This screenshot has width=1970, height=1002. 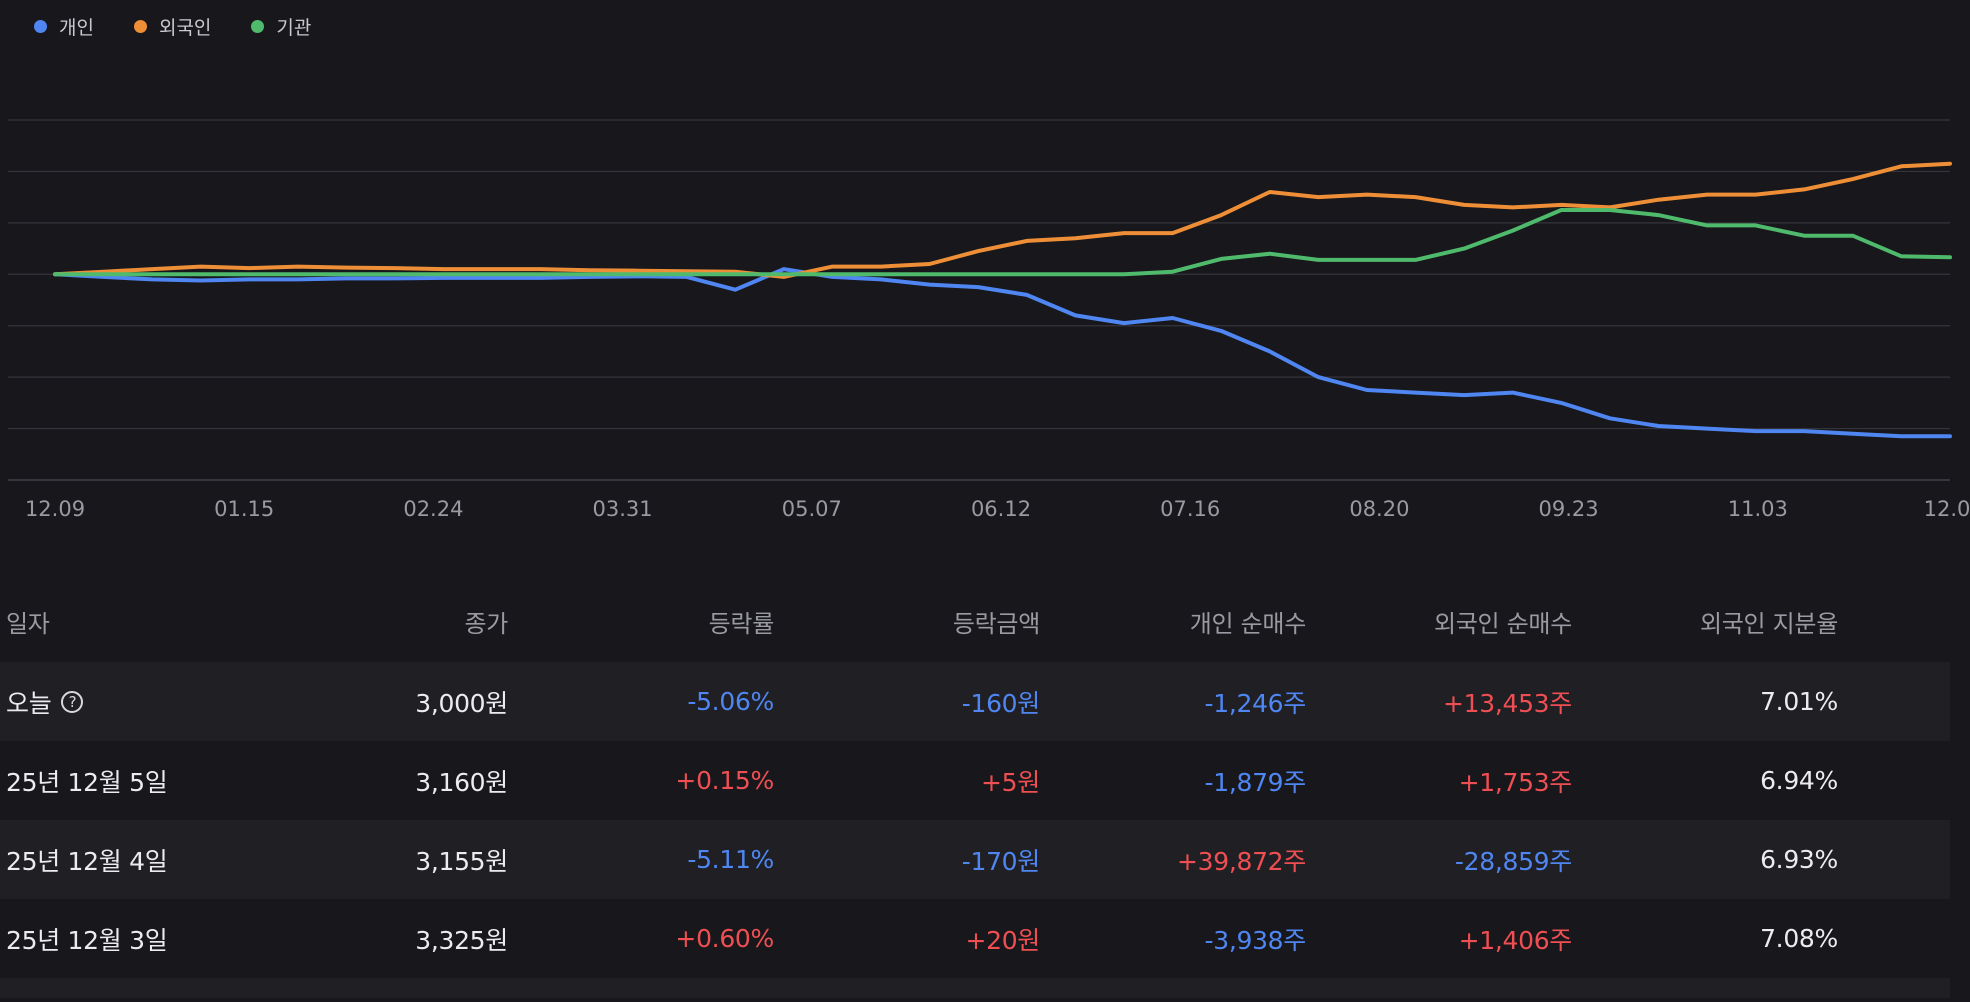 I want to click on row-close: 3,325원, so click(x=461, y=940).